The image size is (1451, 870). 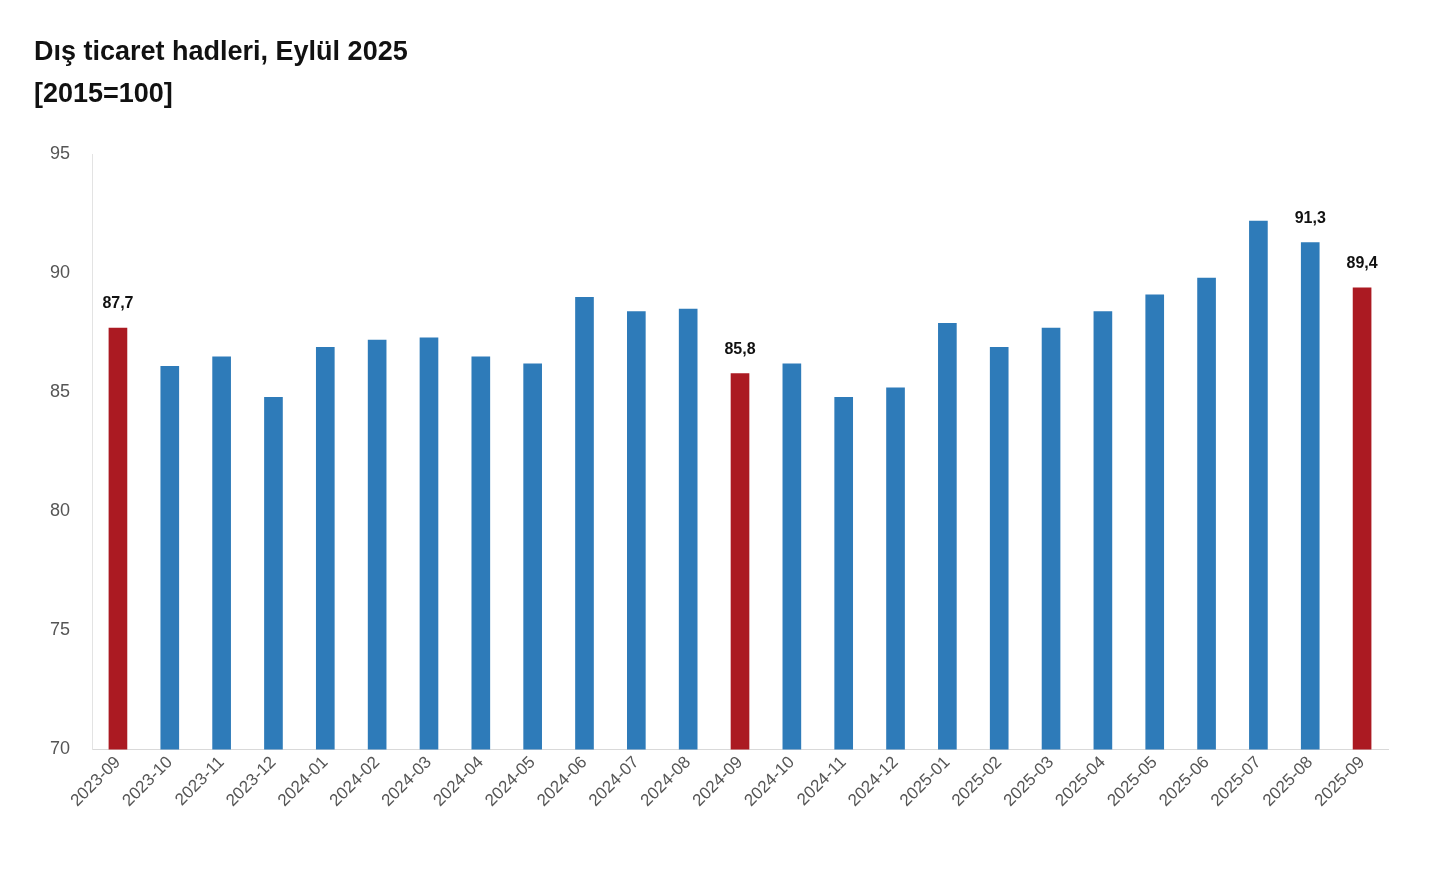 What do you see at coordinates (104, 93) in the screenshot?
I see `chart-subtitle: [2015=100]` at bounding box center [104, 93].